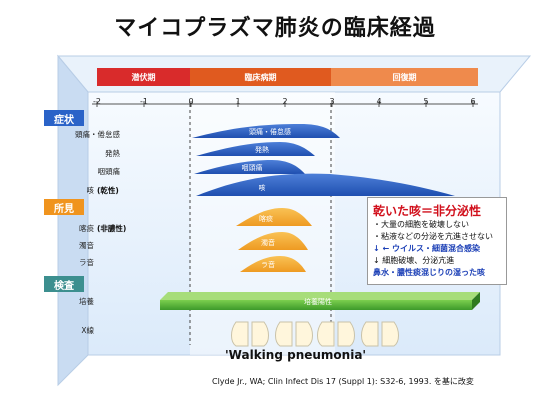  I want to click on row-sore-throat: 咽頭痛, so click(109, 171).